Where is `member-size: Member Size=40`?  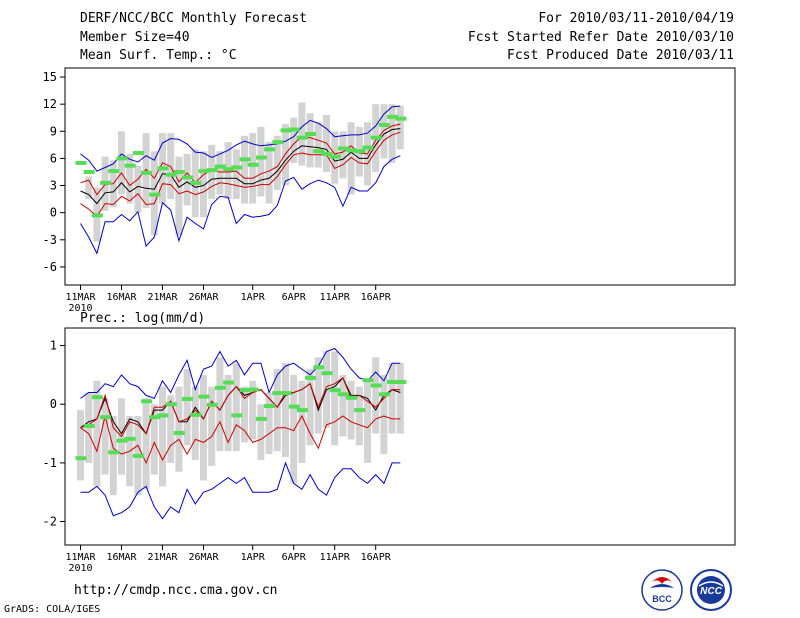
member-size: Member Size=40 is located at coordinates (135, 37).